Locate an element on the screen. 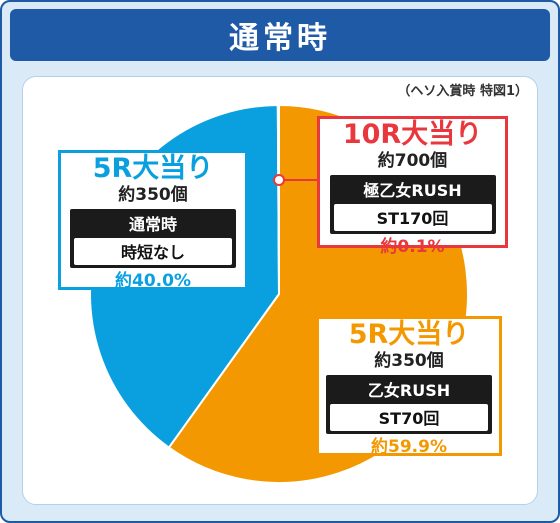 The image size is (560, 523). slice-percent: 約40.0% is located at coordinates (153, 281).